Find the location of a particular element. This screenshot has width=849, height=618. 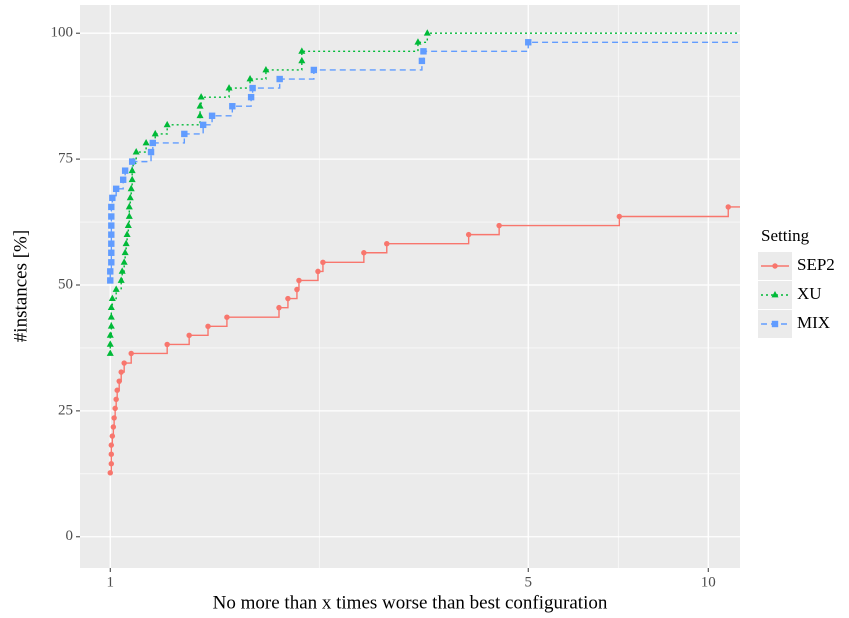

legend-label: MIX is located at coordinates (813, 322).